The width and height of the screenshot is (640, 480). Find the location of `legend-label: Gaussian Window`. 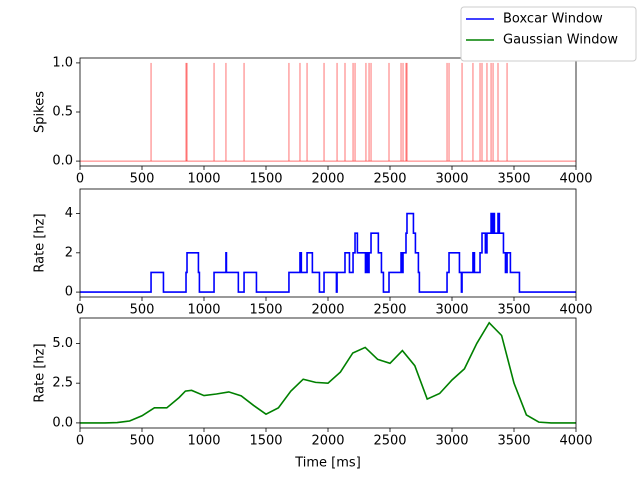

legend-label: Gaussian Window is located at coordinates (560, 40).